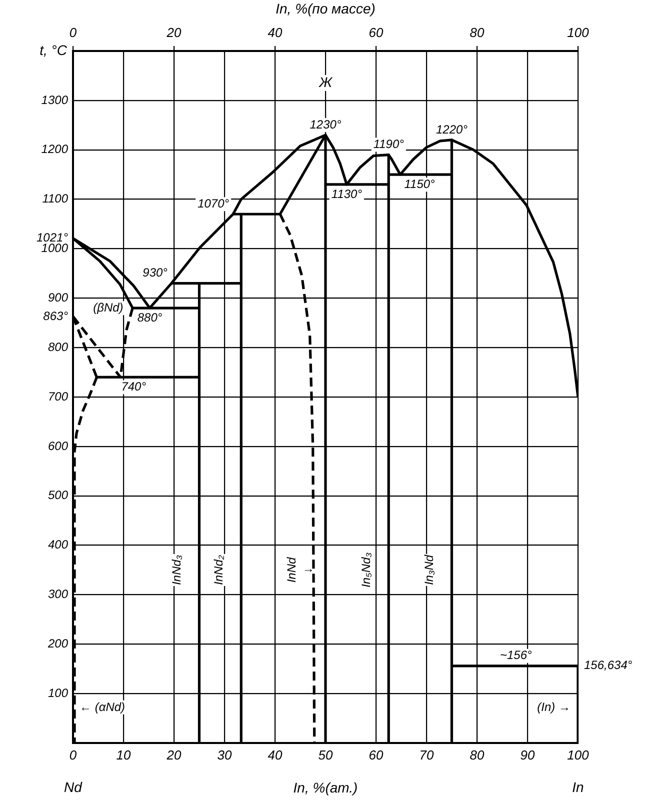 This screenshot has width=647, height=800. I want to click on annotation: 1150°, so click(420, 183).